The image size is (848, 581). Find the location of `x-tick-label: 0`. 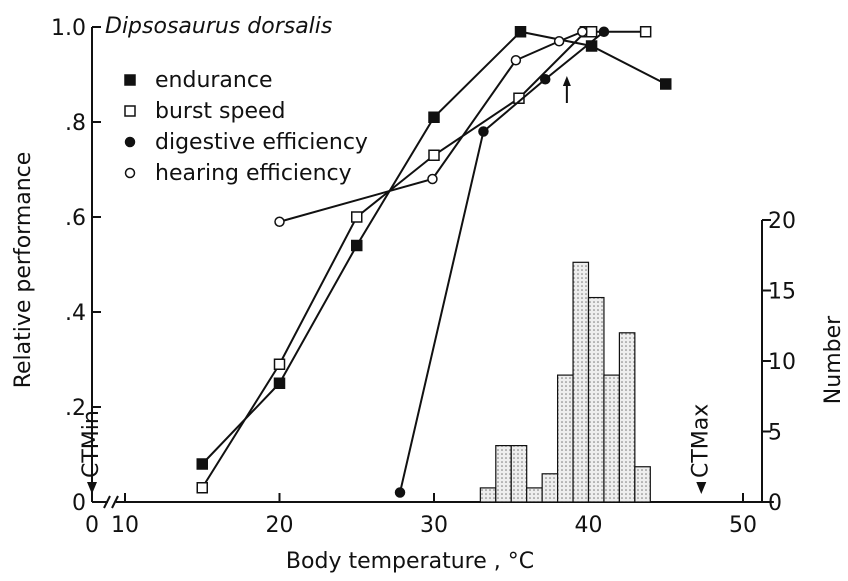

x-tick-label: 0 is located at coordinates (92, 525).